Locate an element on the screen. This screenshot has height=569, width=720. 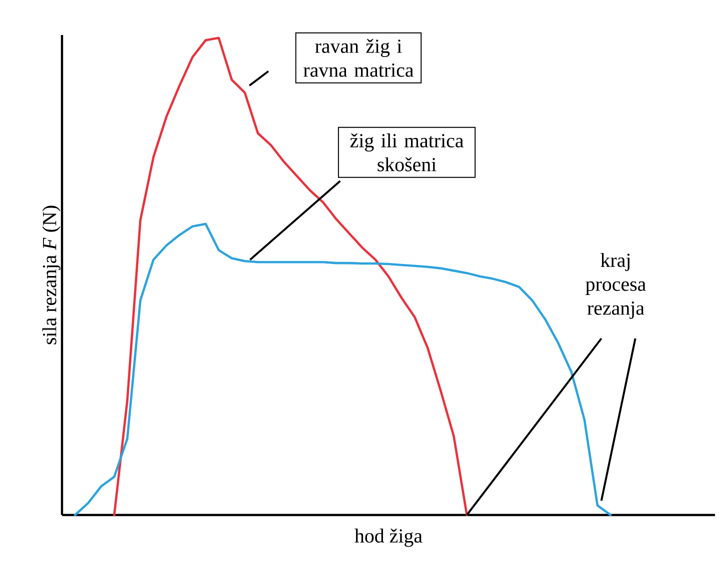
y-axis-title: sila rezanja F (N) is located at coordinates (51, 275).